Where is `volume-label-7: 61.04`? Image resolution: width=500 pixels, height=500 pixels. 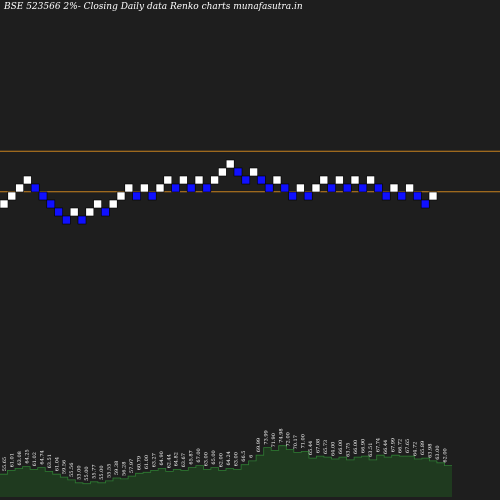
volume-label-7: 61.04 is located at coordinates (57, 464).